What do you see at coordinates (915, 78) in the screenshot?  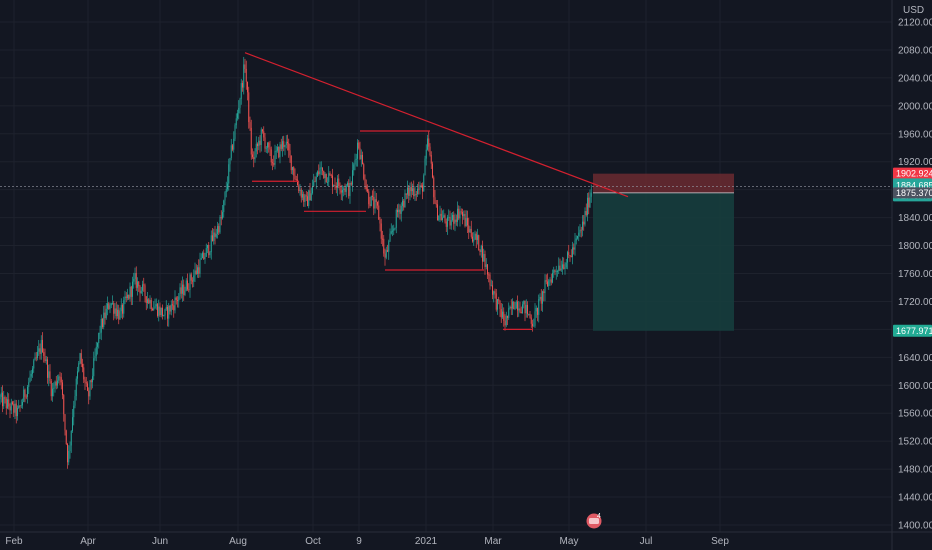 I see `price-tick-label: 2040.000` at bounding box center [915, 78].